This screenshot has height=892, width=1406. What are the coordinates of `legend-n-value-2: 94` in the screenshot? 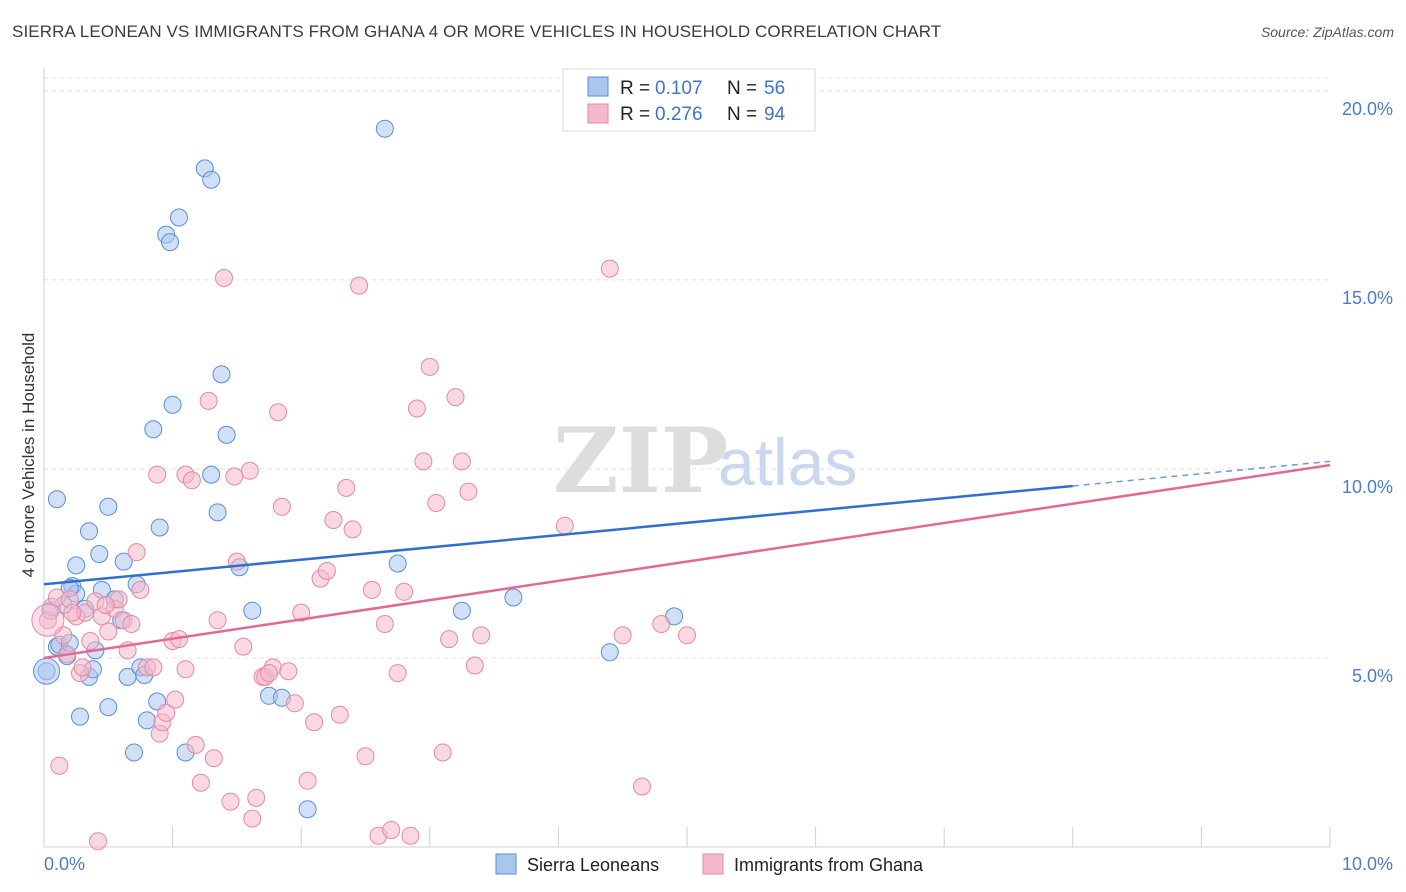 It's located at (775, 114).